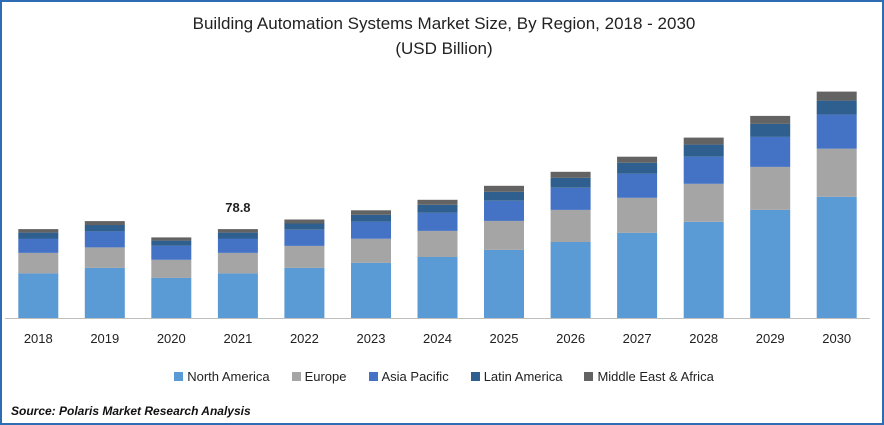 This screenshot has width=884, height=425. What do you see at coordinates (570, 279) in the screenshot?
I see `bar-segment-2026-north-america` at bounding box center [570, 279].